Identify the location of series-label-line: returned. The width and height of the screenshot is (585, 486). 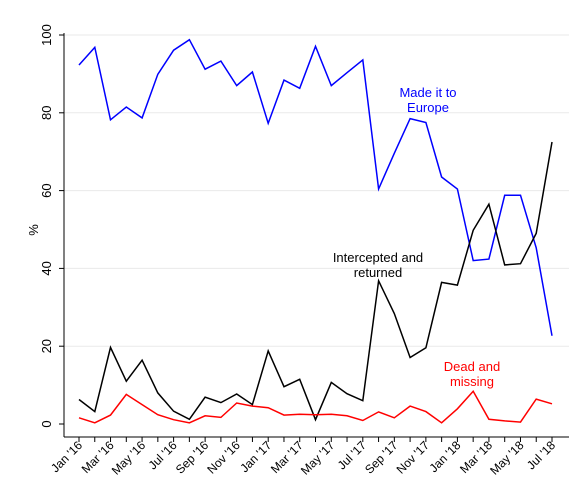
(378, 272).